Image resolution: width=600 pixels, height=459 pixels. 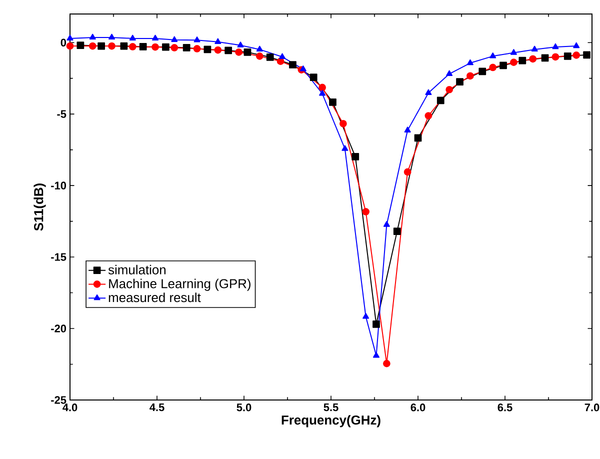 What do you see at coordinates (58, 186) in the screenshot?
I see `y-tick-label: -10` at bounding box center [58, 186].